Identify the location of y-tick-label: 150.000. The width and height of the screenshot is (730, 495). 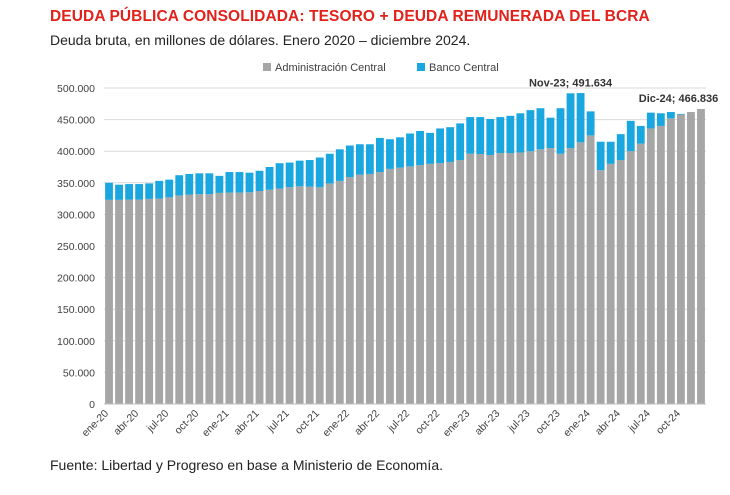
(76, 310).